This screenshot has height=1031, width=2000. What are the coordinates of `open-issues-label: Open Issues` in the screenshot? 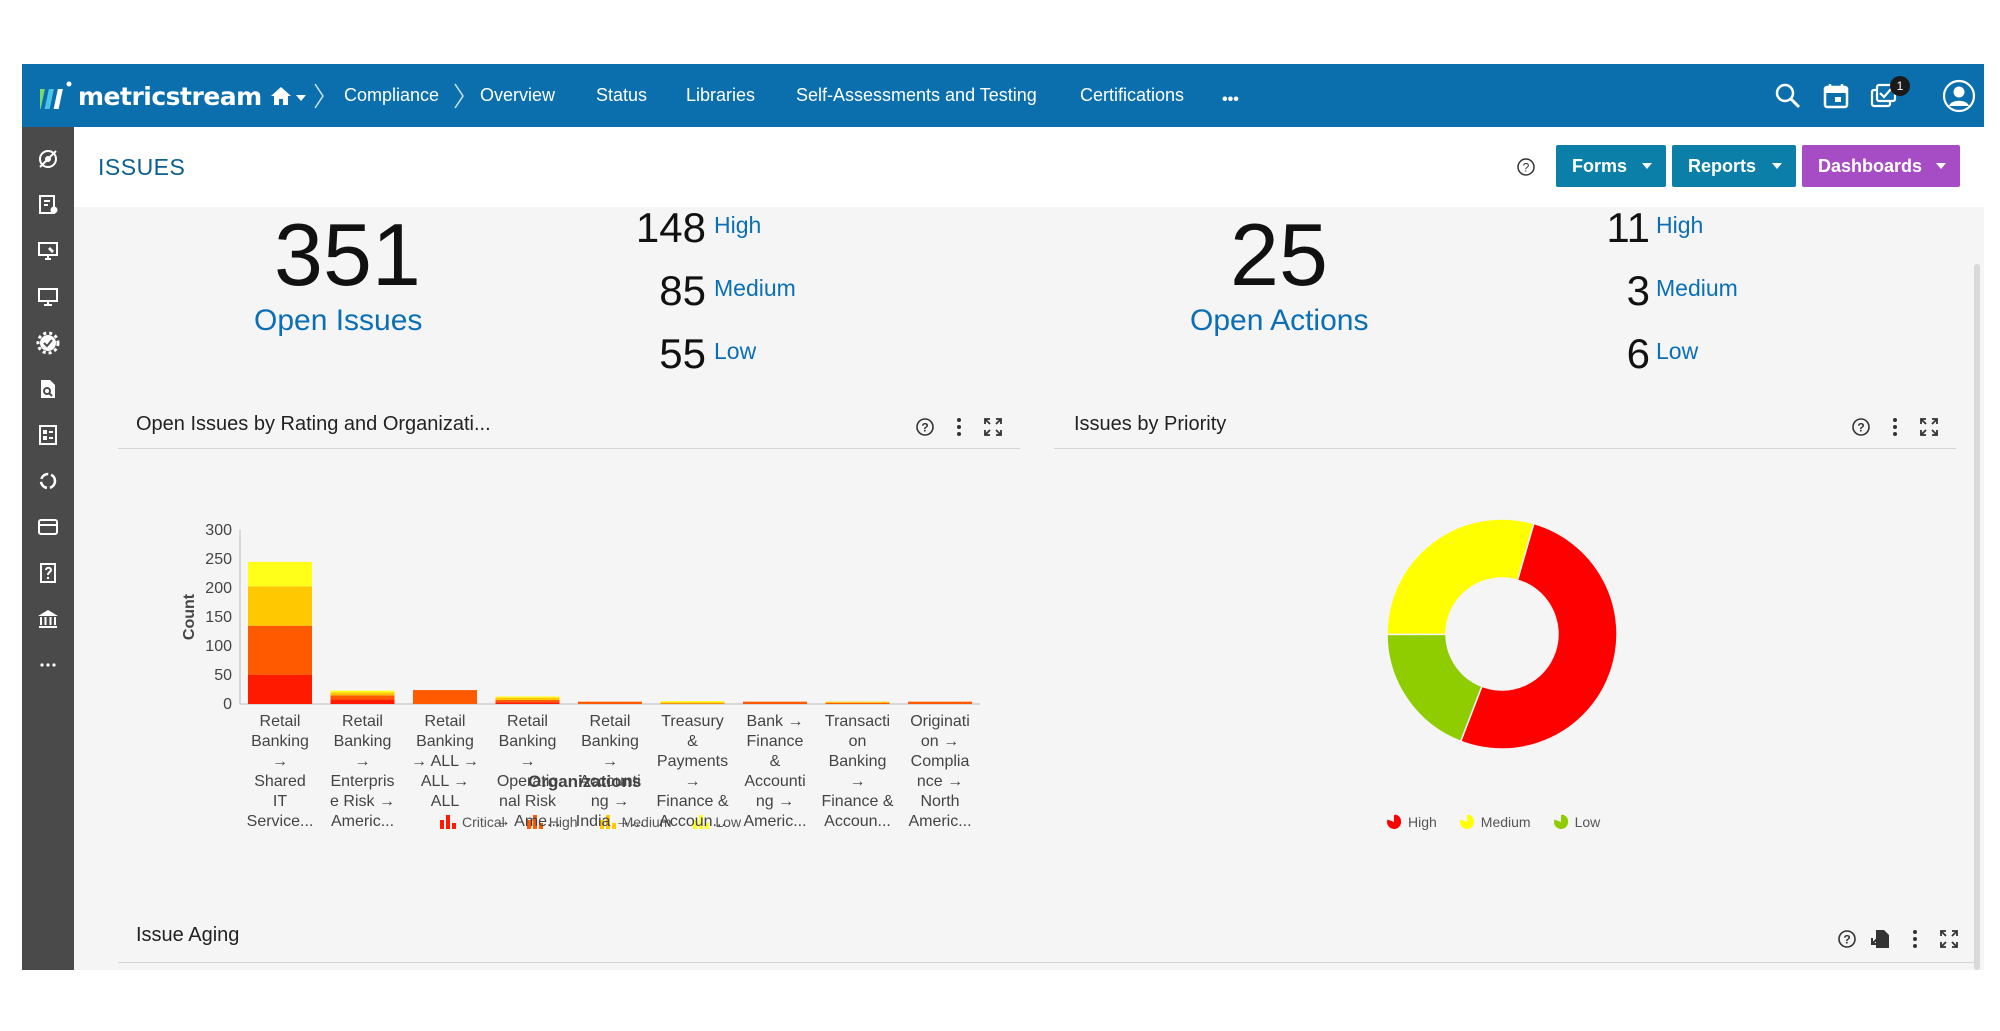 It's located at (338, 320).